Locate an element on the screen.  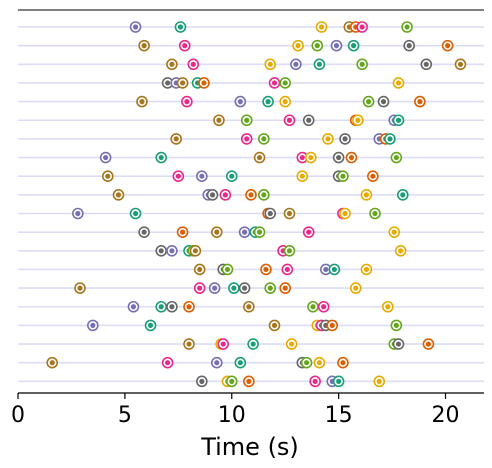
x-tick-label: 15 is located at coordinates (339, 415).